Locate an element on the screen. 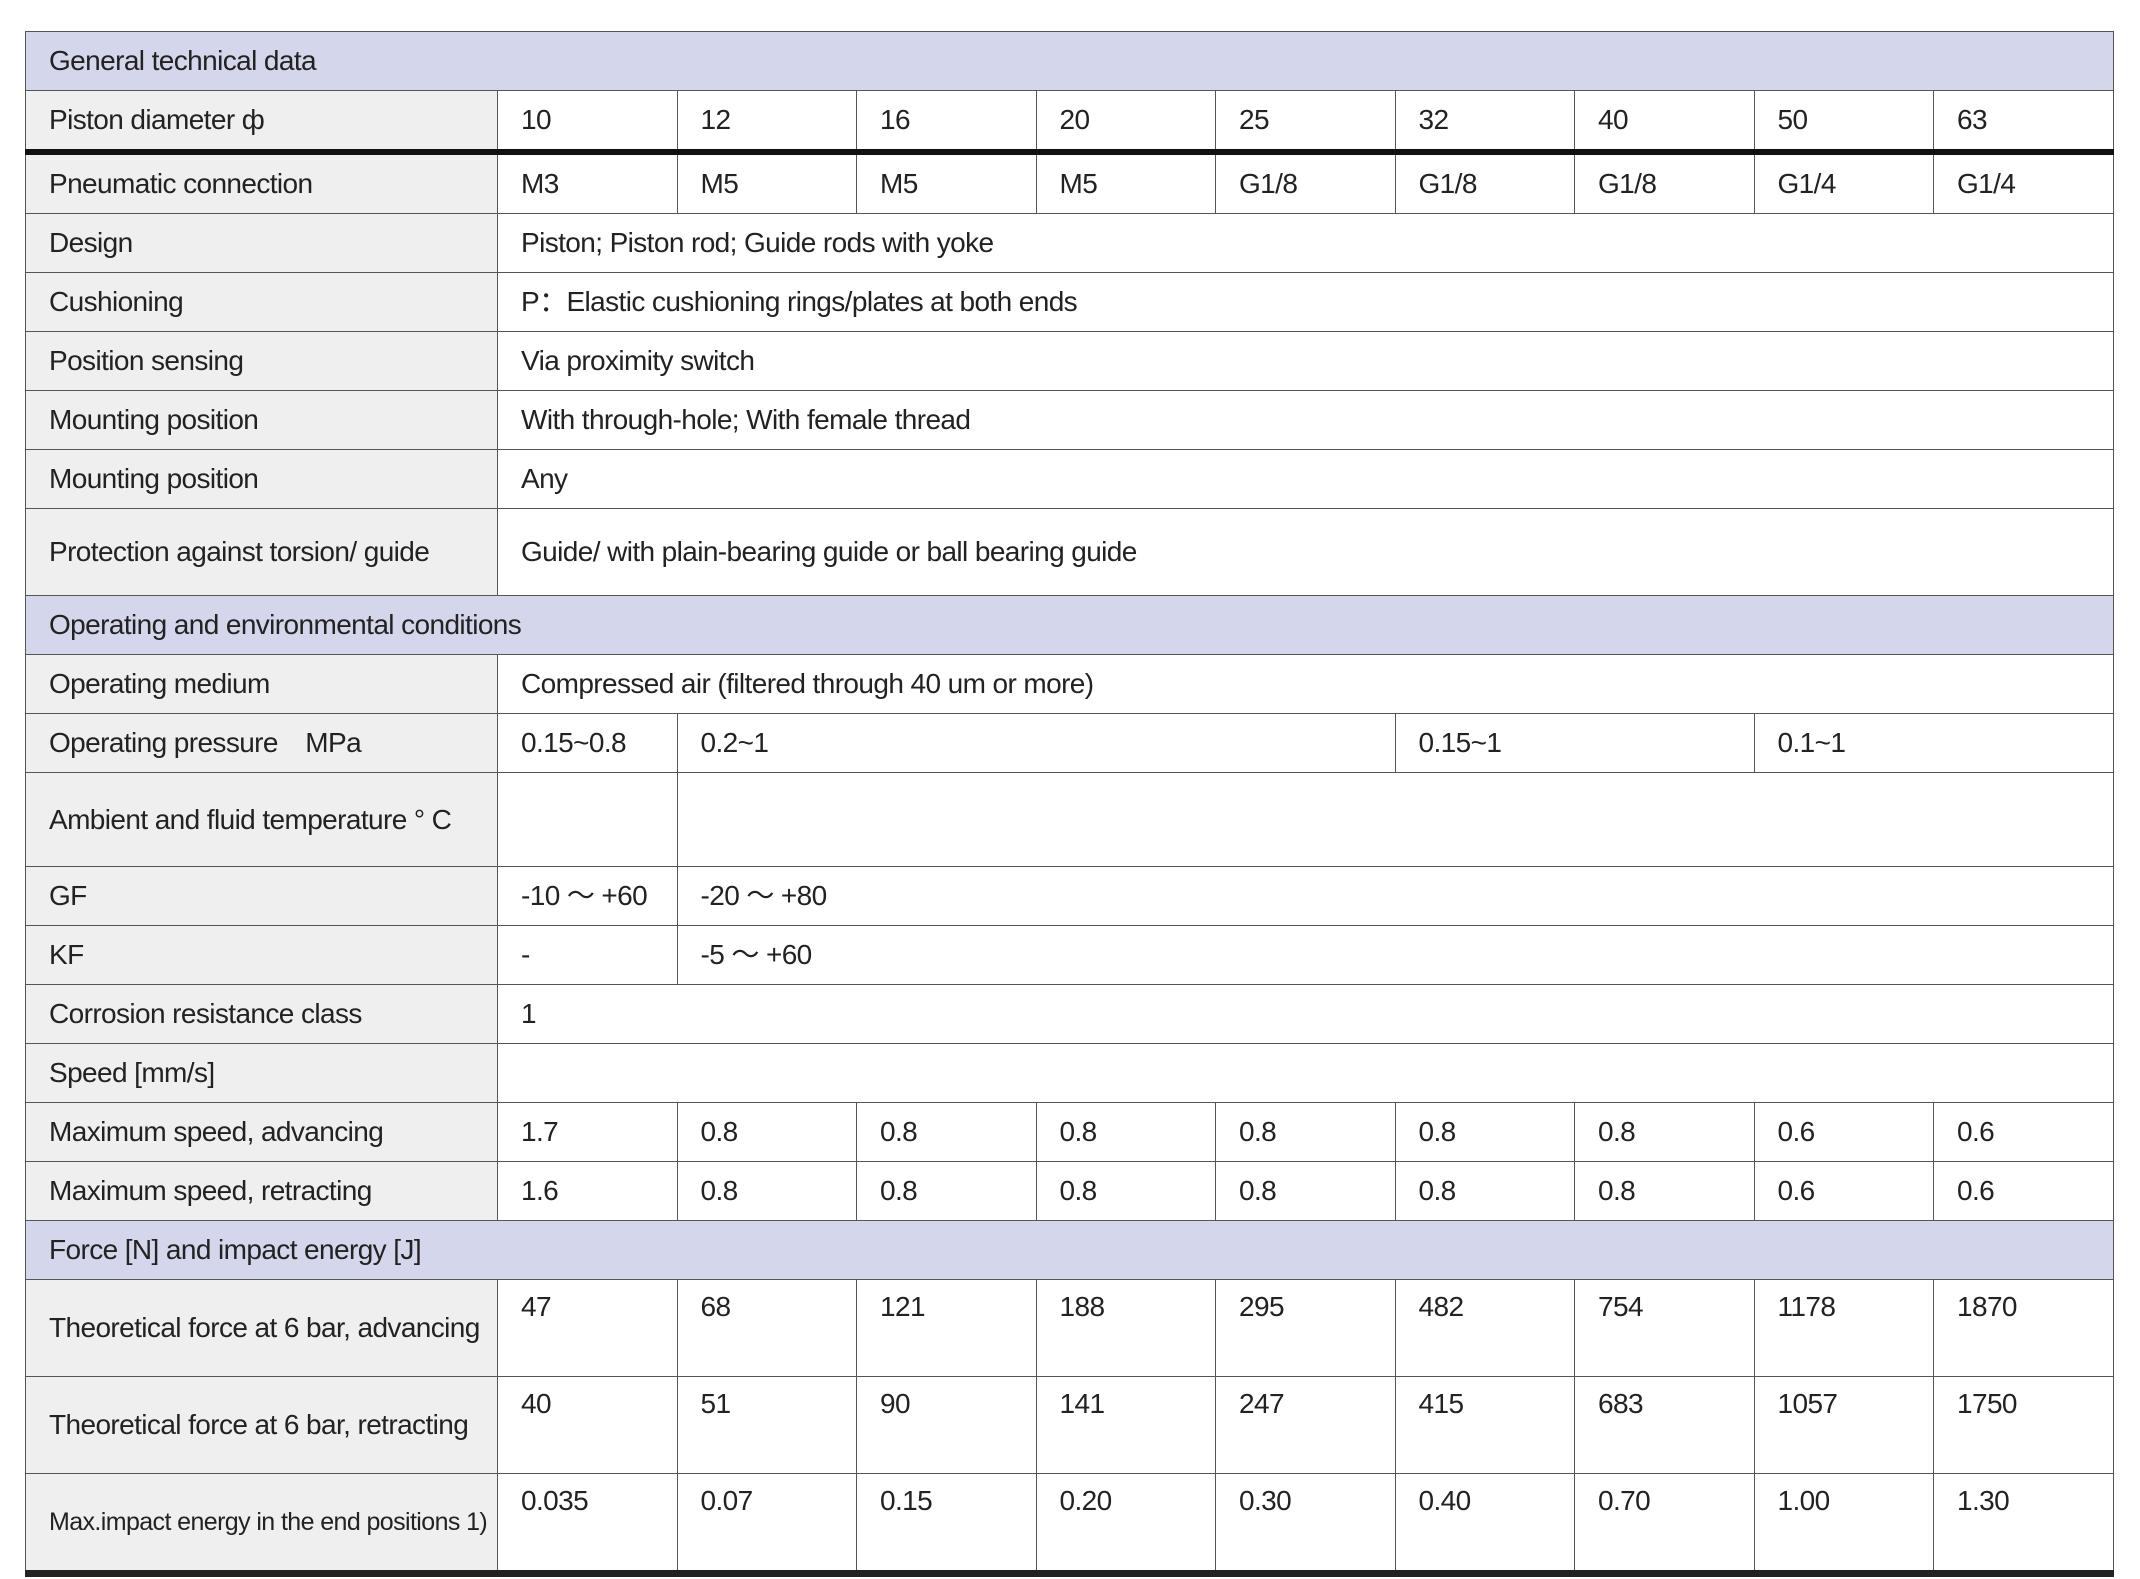 This screenshot has width=2140, height=1579. value-cell: 1.30 is located at coordinates (2023, 1525).